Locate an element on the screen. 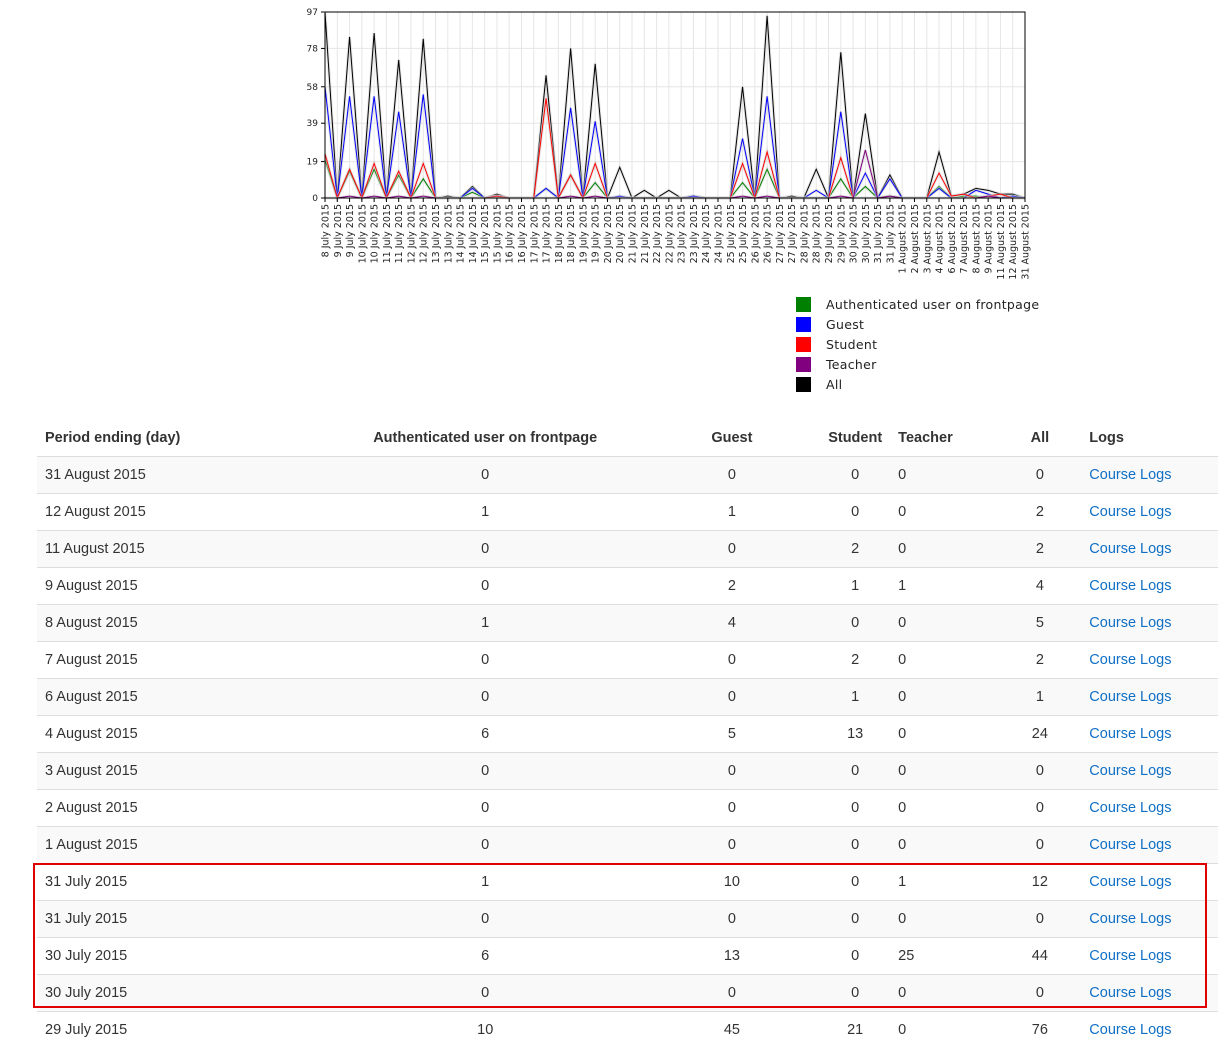 The width and height of the screenshot is (1218, 1048). x-tick-label: 22 July 2015 is located at coordinates (669, 233).